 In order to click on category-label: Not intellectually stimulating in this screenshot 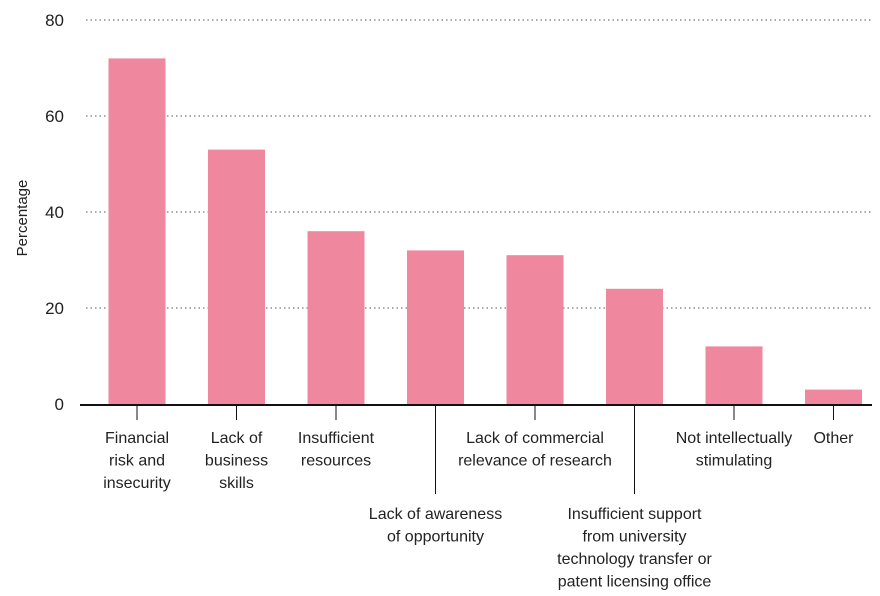, I will do `click(734, 450)`.